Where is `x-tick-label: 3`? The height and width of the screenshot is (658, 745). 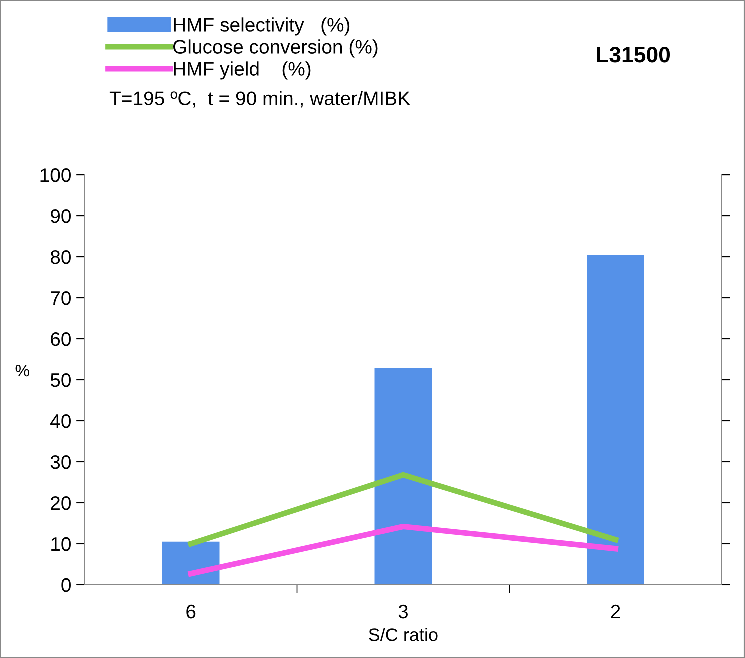
x-tick-label: 3 is located at coordinates (403, 611).